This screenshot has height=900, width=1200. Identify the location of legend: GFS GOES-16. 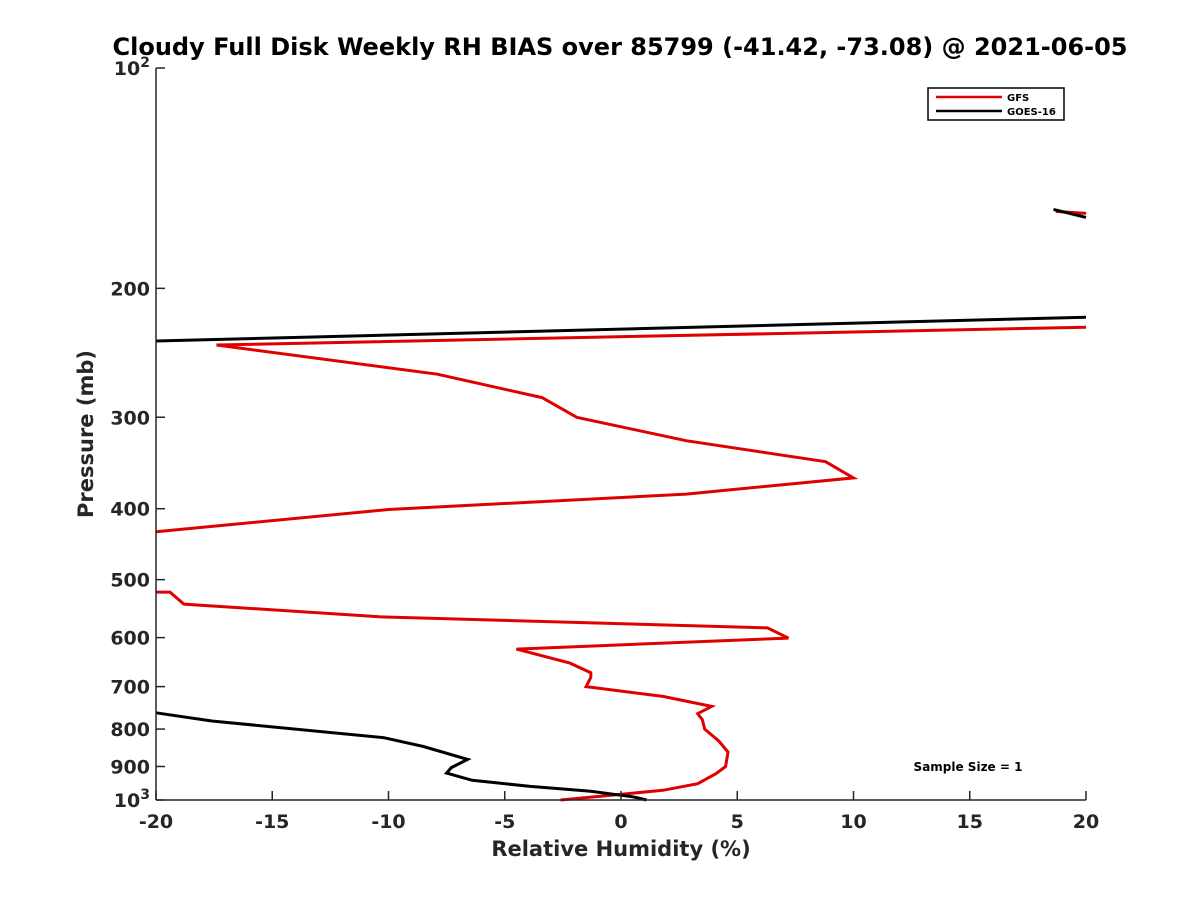
(996, 104).